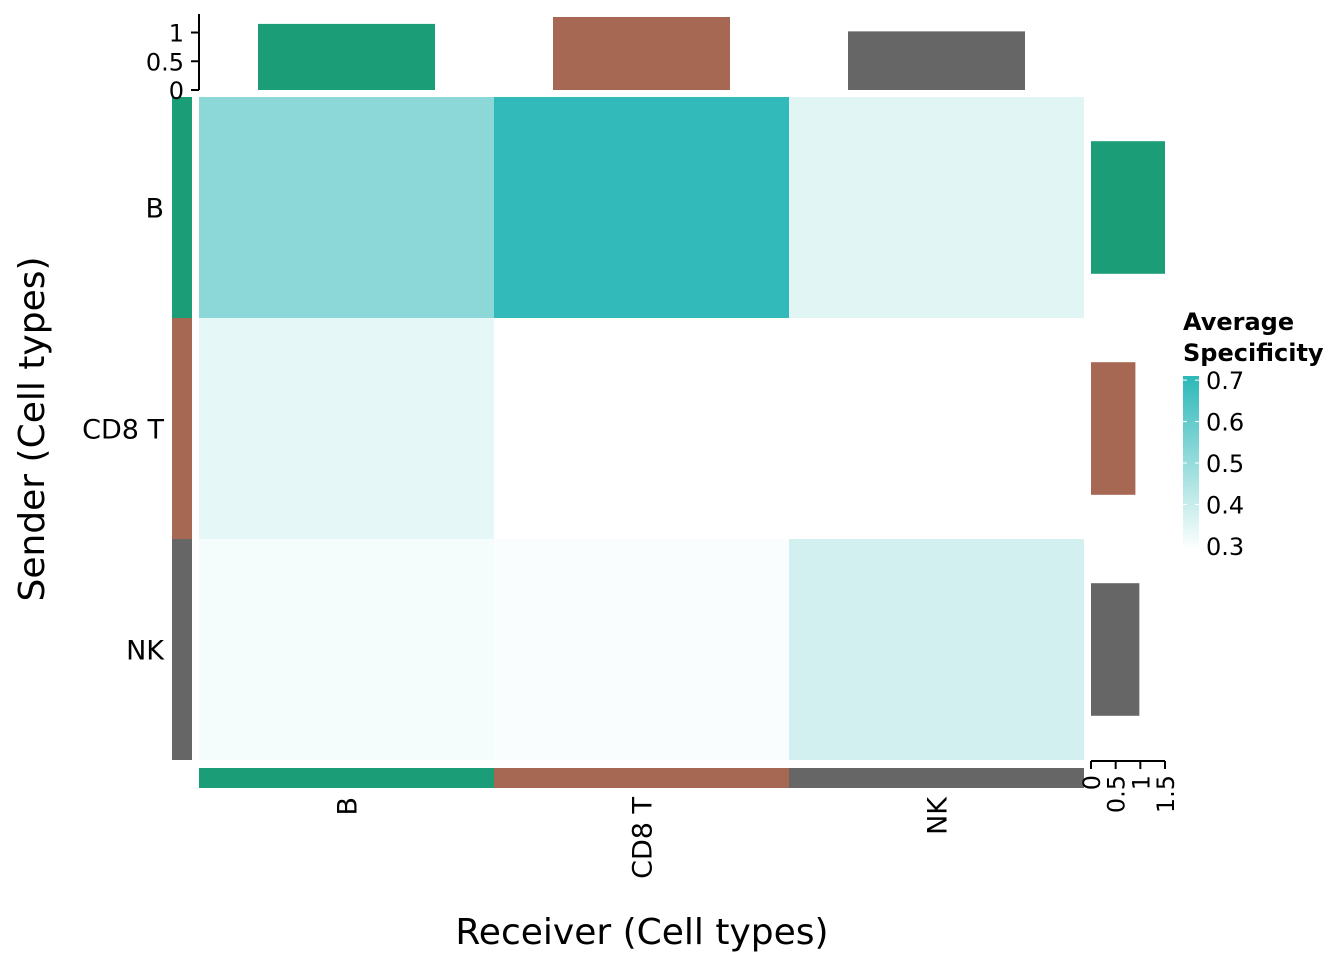 The width and height of the screenshot is (1344, 960). What do you see at coordinates (1092, 782) in the screenshot?
I see `right-axis-tick-label: 0` at bounding box center [1092, 782].